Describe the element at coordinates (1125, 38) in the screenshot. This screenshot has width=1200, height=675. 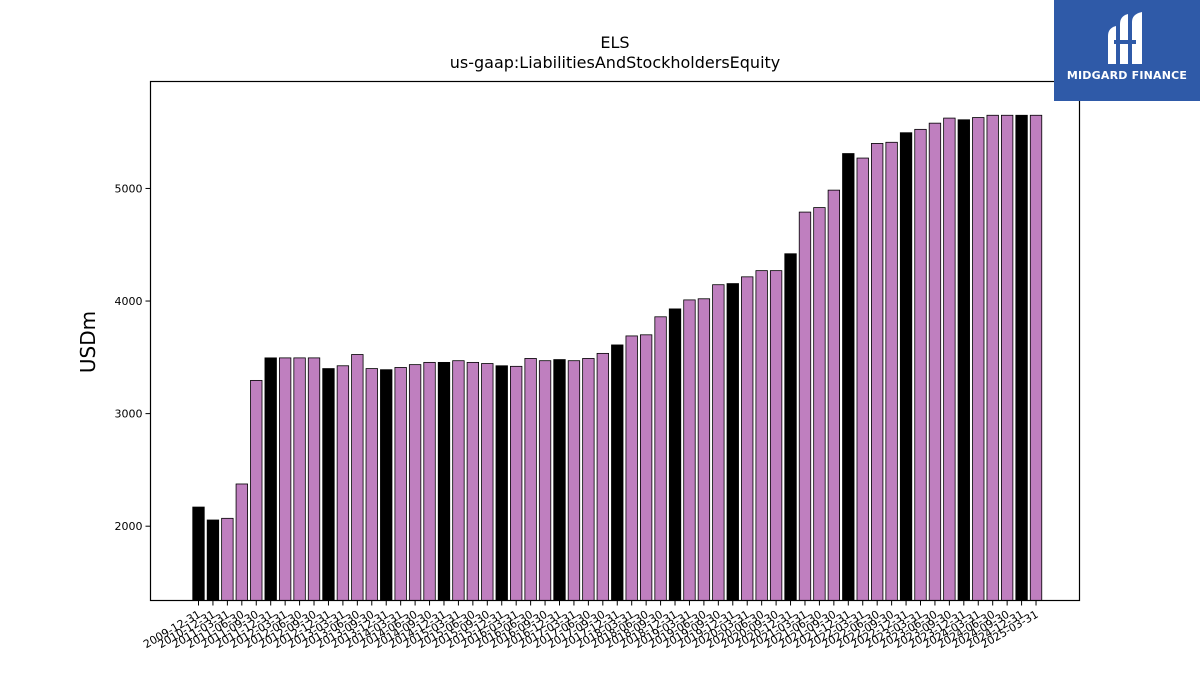
I see `midgard-logo-icon` at that location.